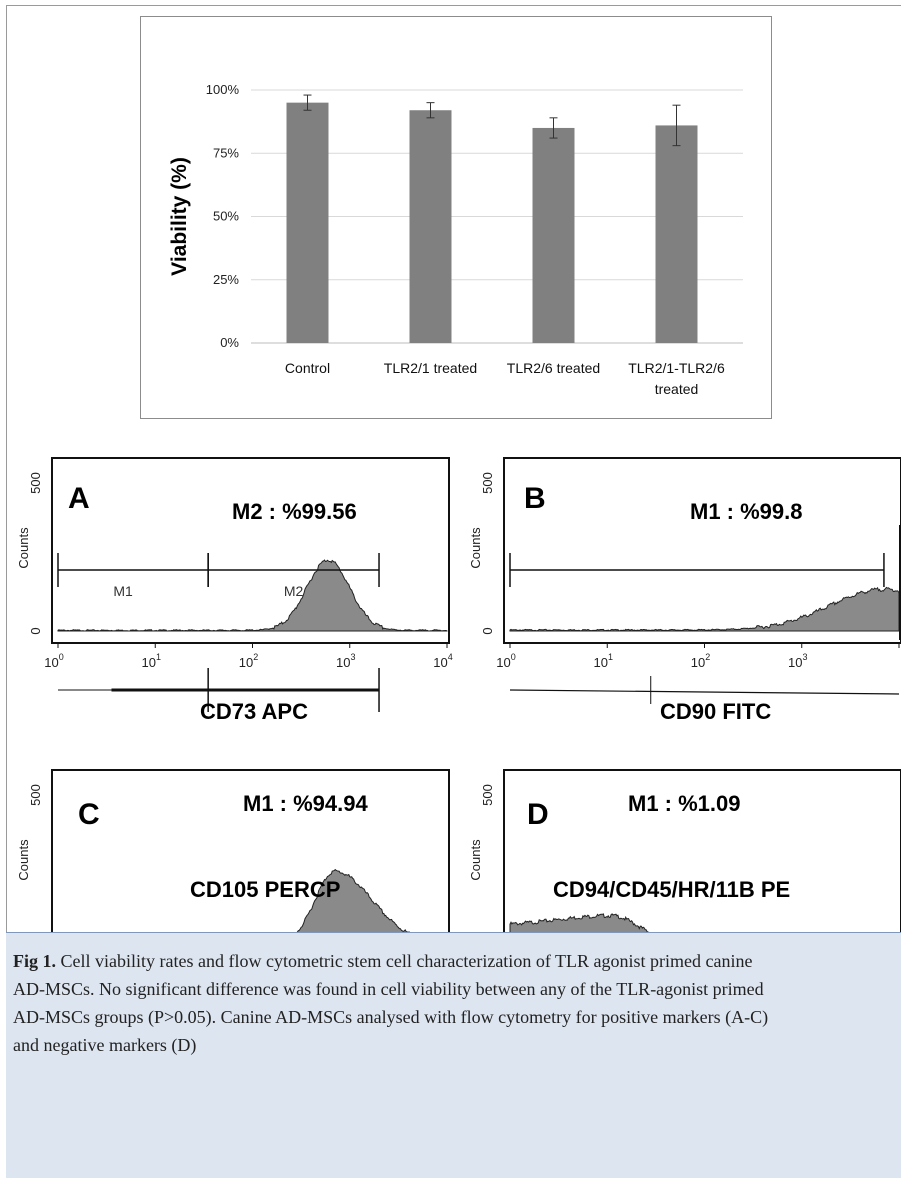  Describe the element at coordinates (179, 216) in the screenshot. I see `y-axis-title: Viability (%)` at that location.